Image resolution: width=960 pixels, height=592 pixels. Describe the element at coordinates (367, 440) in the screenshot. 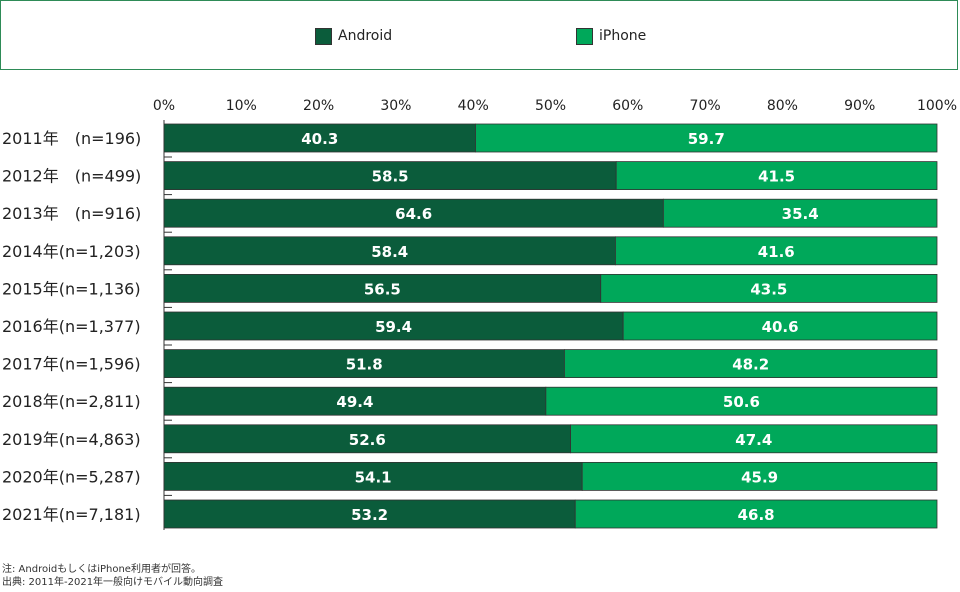

I see `data-label-android: 52.6` at that location.